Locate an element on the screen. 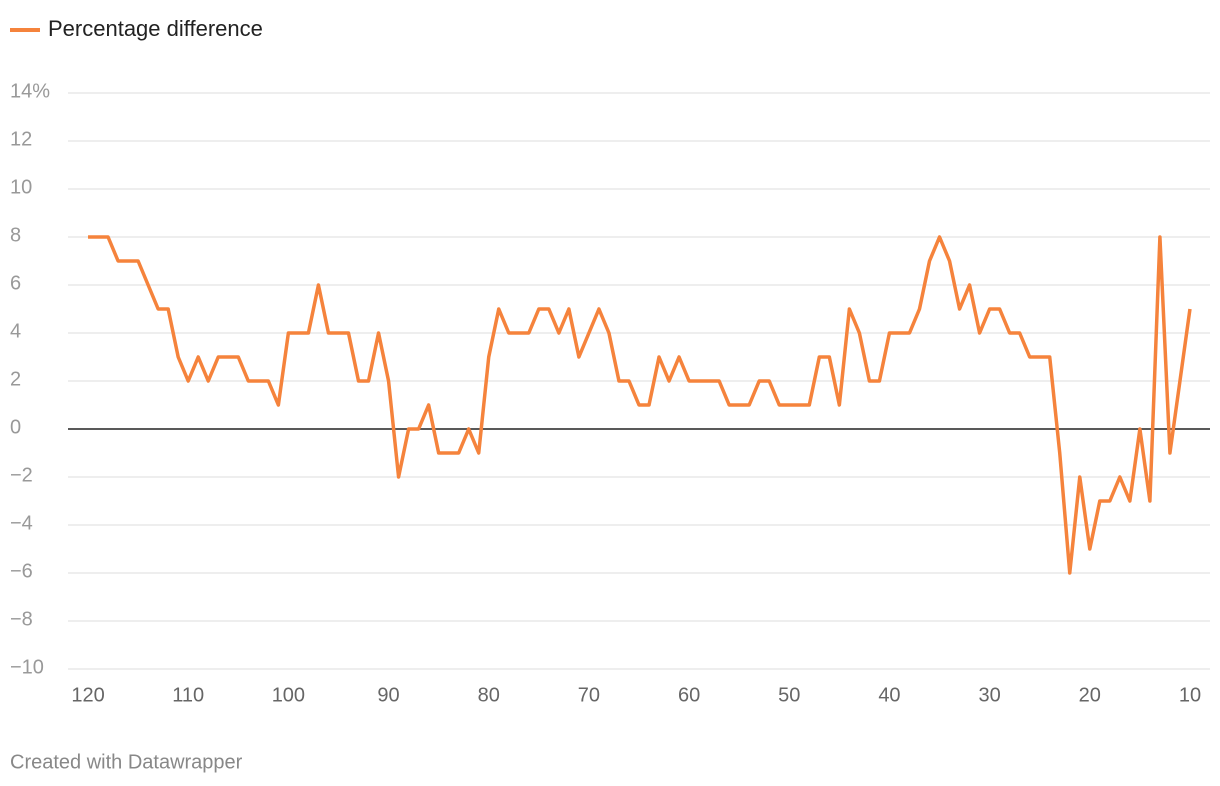 Image resolution: width=1220 pixels, height=786 pixels. y-tick-label: 14% is located at coordinates (30, 91).